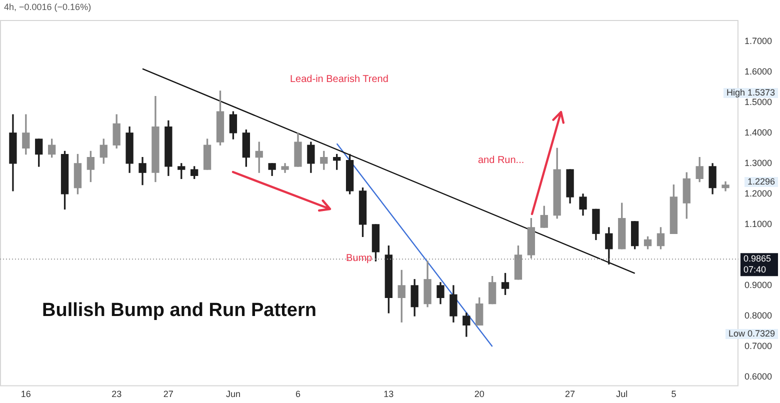 This screenshot has height=403, width=780. What do you see at coordinates (389, 394) in the screenshot?
I see `x-tick-label: 13` at bounding box center [389, 394].